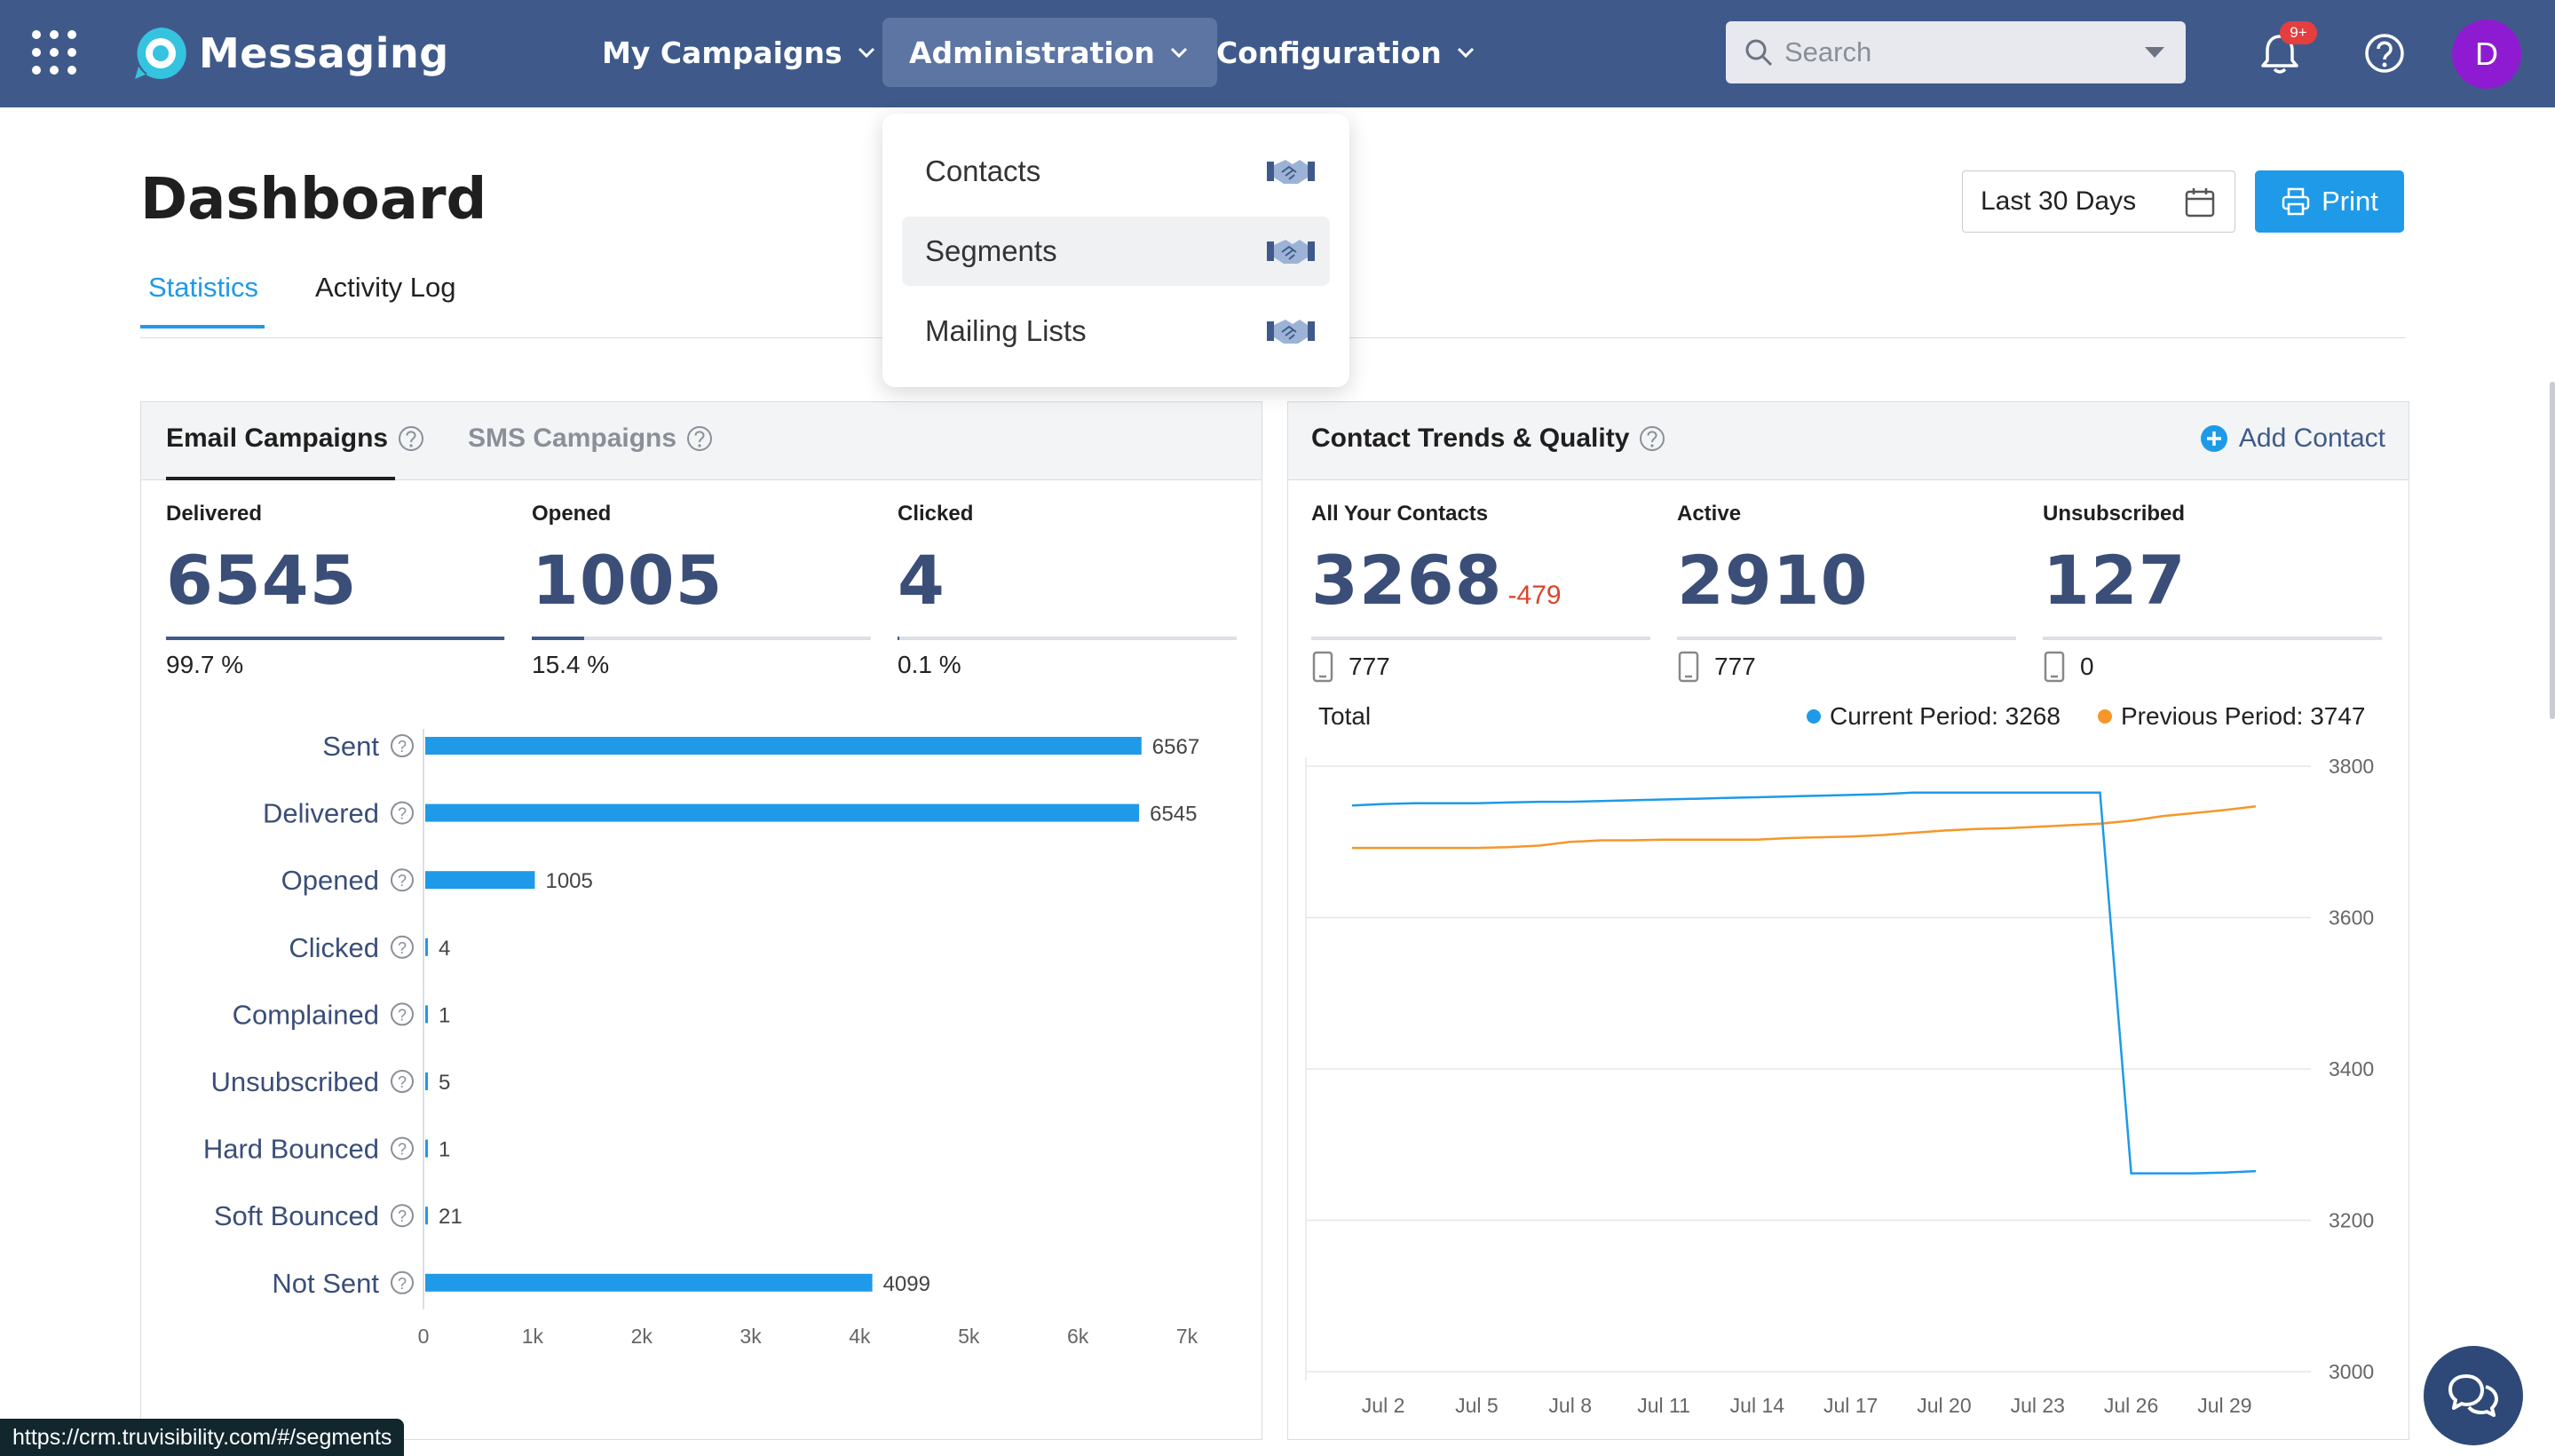  Describe the element at coordinates (2131, 1405) in the screenshot. I see `x-tick-label: Jul 26` at that location.